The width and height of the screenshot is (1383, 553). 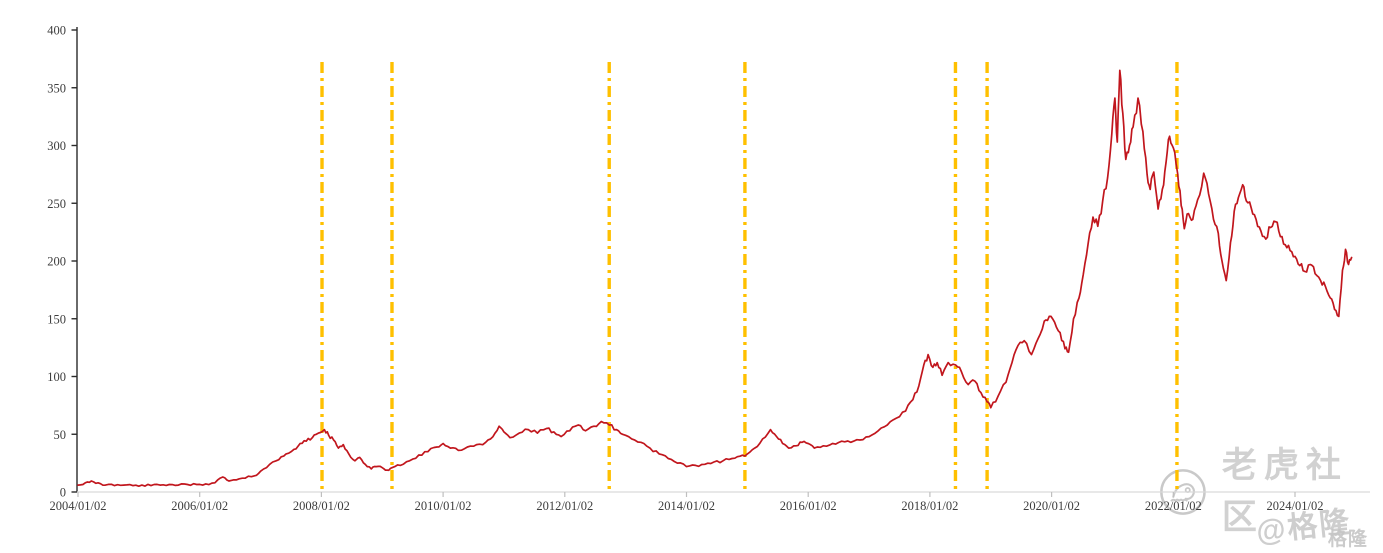 What do you see at coordinates (56, 262) in the screenshot?
I see `y-tick-label: 200` at bounding box center [56, 262].